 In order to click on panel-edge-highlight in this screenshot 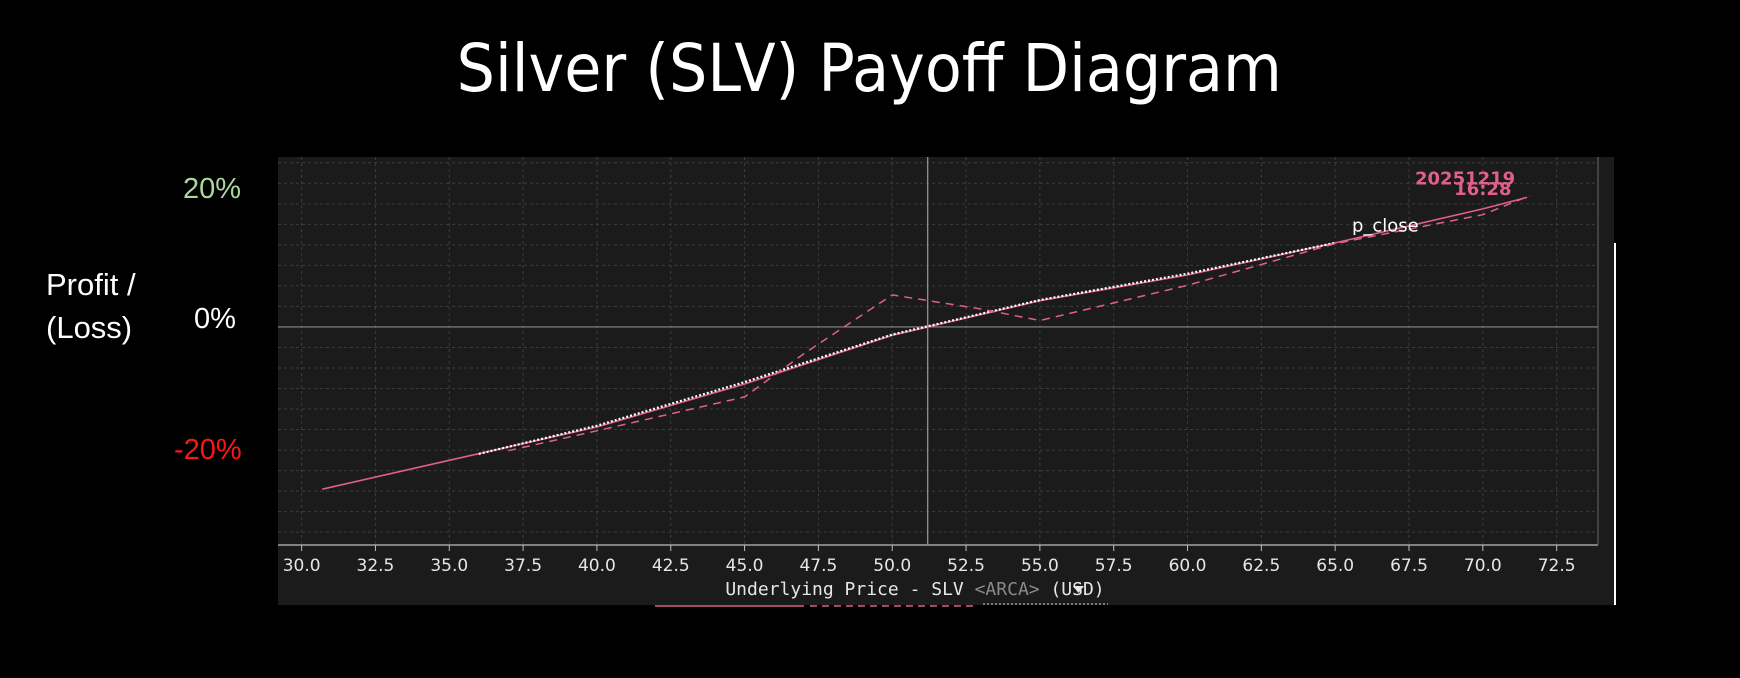, I will do `click(1615, 424)`.